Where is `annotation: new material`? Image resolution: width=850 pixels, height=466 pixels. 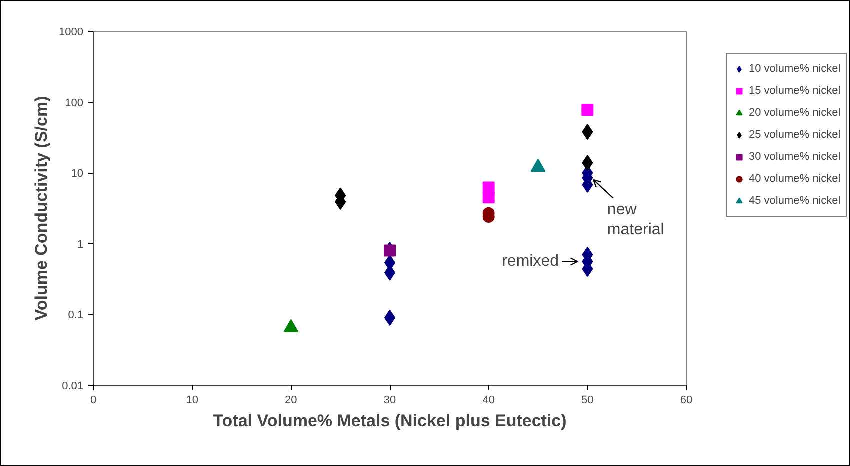 annotation: new material is located at coordinates (635, 219).